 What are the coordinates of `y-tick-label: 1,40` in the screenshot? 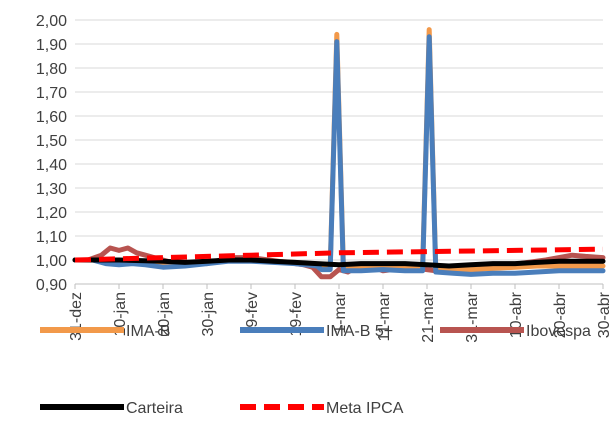 It's located at (51, 165).